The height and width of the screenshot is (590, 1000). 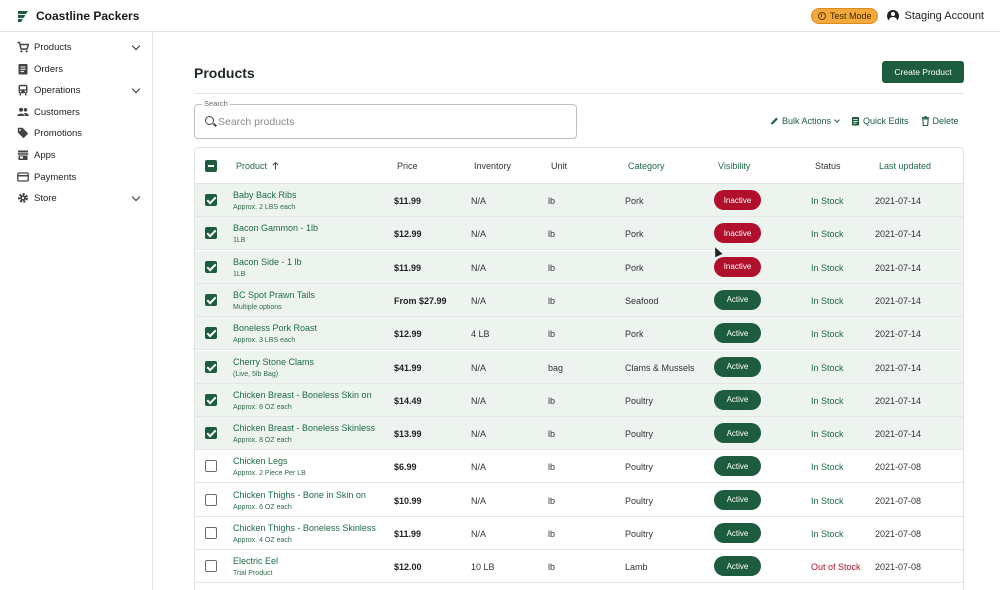 I want to click on price-cell: $41.99, so click(x=408, y=367).